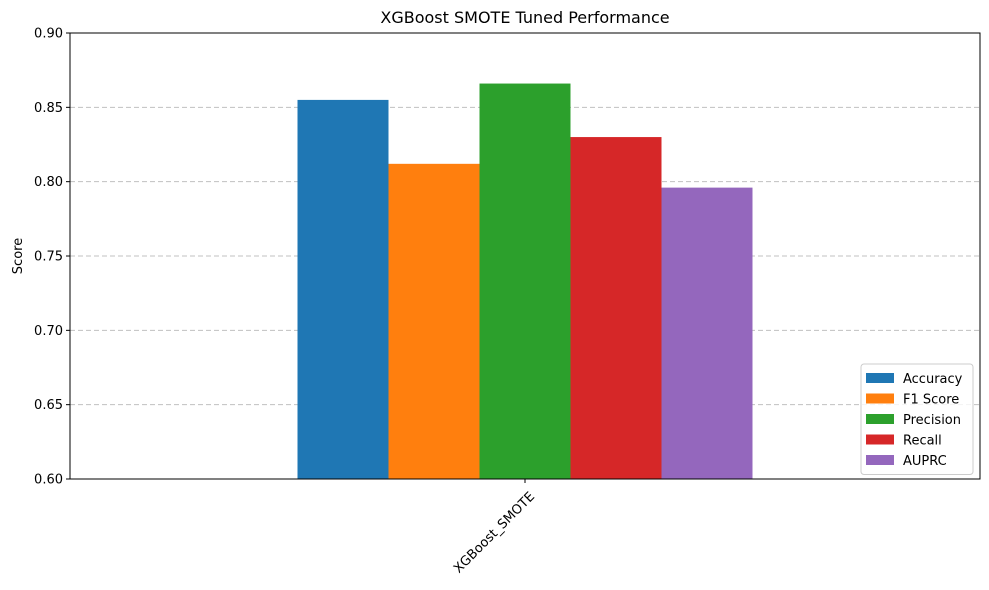 The image size is (989, 590). I want to click on y-tick-label: 0.70, so click(48, 331).